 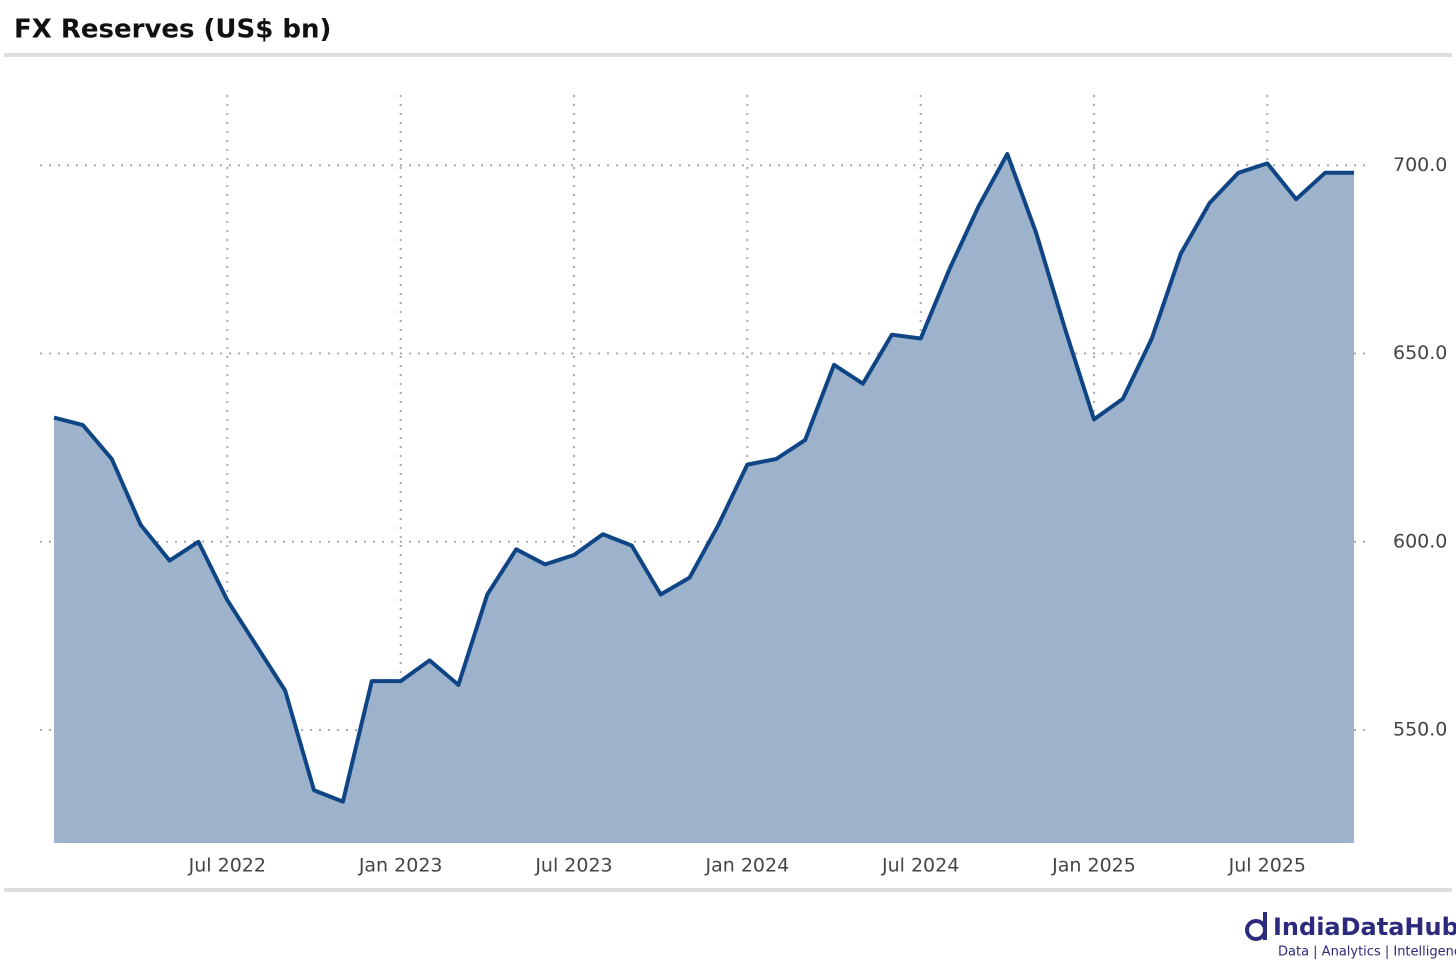 What do you see at coordinates (728, 890) in the screenshot?
I see `footer-rule` at bounding box center [728, 890].